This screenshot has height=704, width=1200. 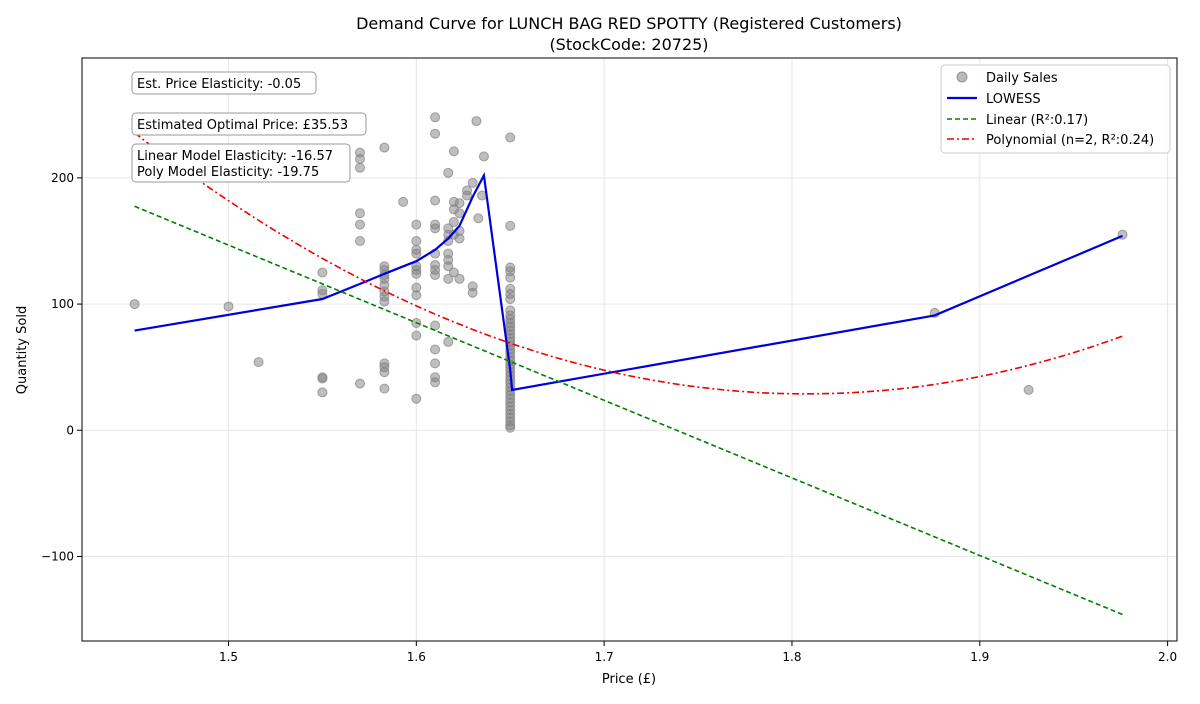 I want to click on svg-text: Est. Price Elasticity: -0.05, so click(x=219, y=84).